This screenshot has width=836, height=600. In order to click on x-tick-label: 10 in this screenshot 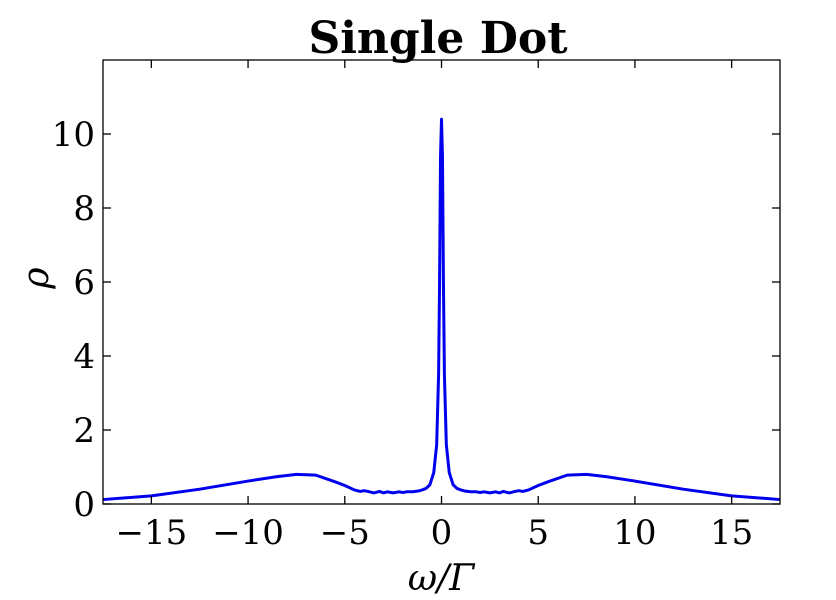, I will do `click(634, 533)`.